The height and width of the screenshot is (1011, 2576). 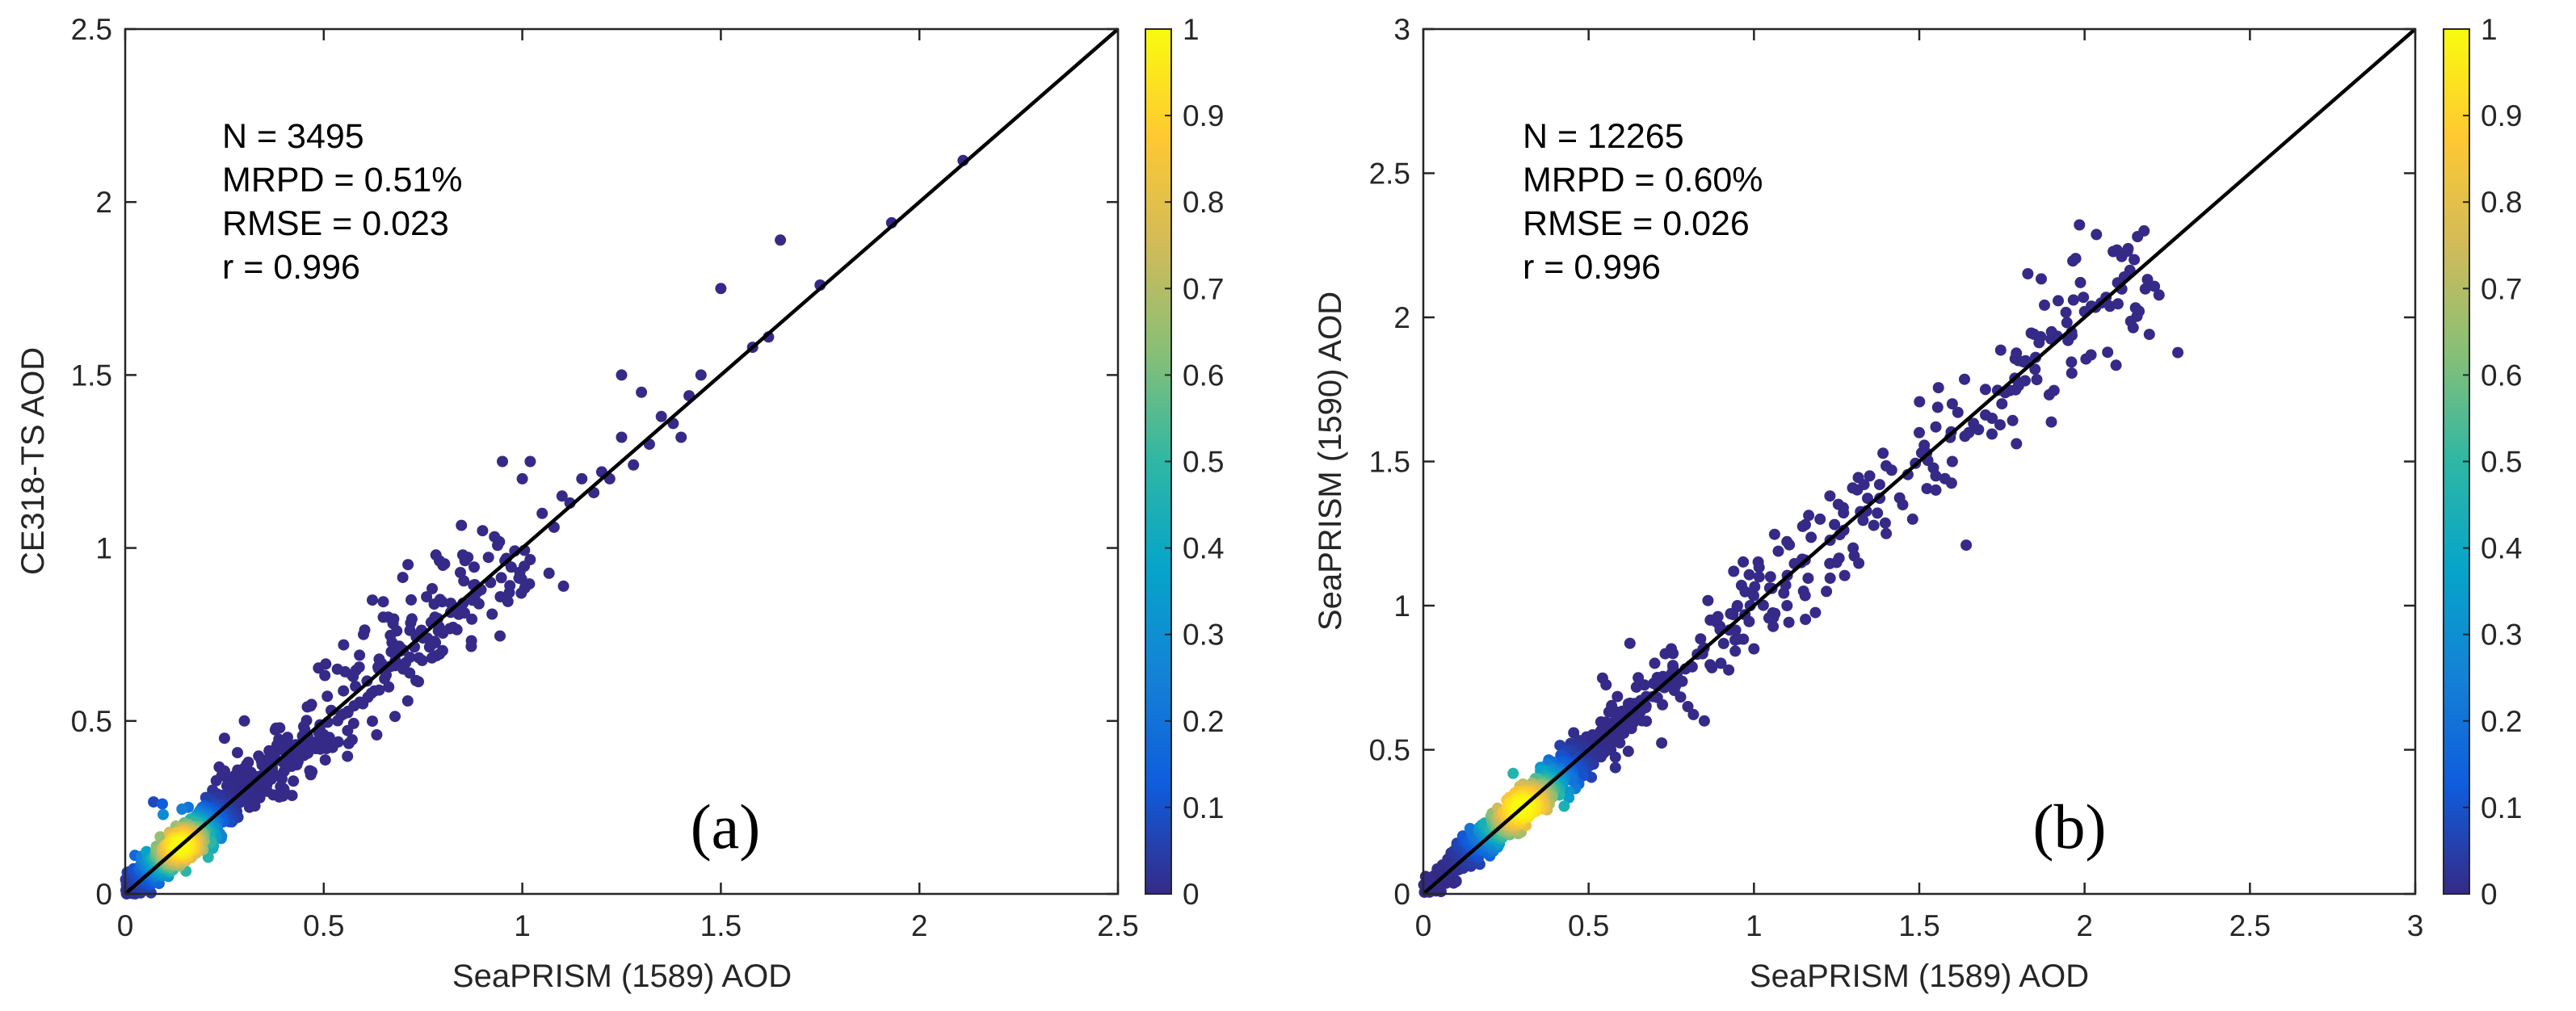 I want to click on colorbar-tick-label: 0.2, so click(x=1203, y=721).